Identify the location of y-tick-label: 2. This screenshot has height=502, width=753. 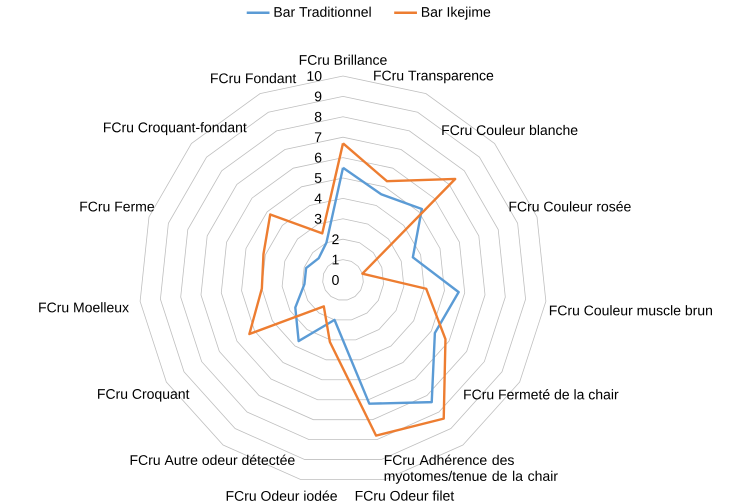
(335, 239).